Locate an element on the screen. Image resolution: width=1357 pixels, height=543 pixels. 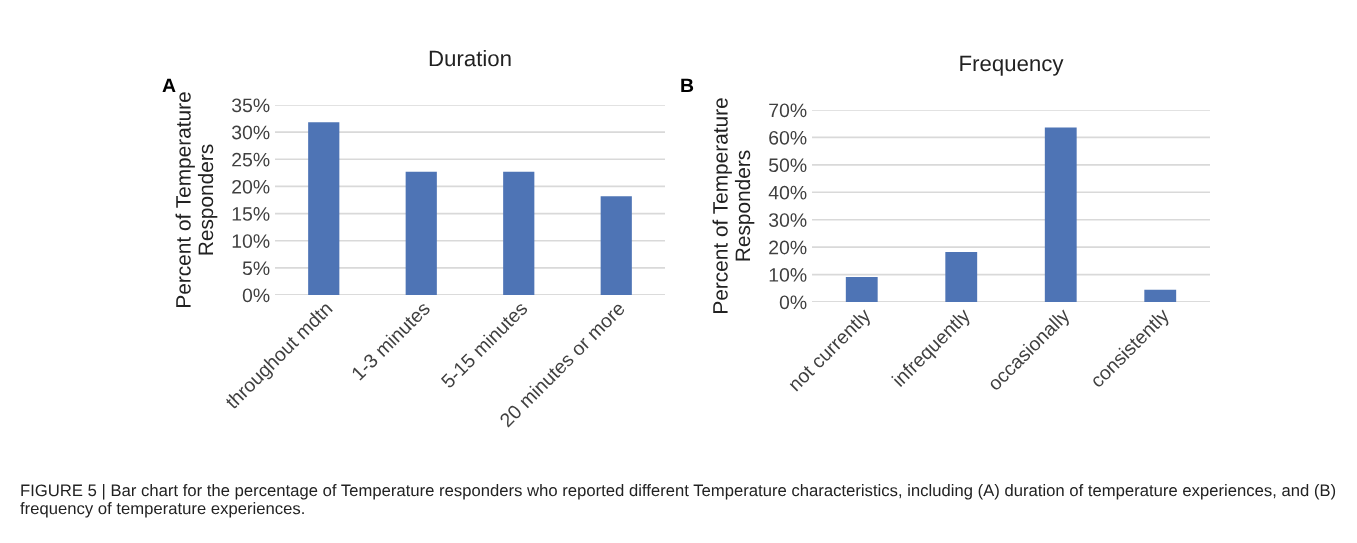
y-tick-label: 50% is located at coordinates (788, 165).